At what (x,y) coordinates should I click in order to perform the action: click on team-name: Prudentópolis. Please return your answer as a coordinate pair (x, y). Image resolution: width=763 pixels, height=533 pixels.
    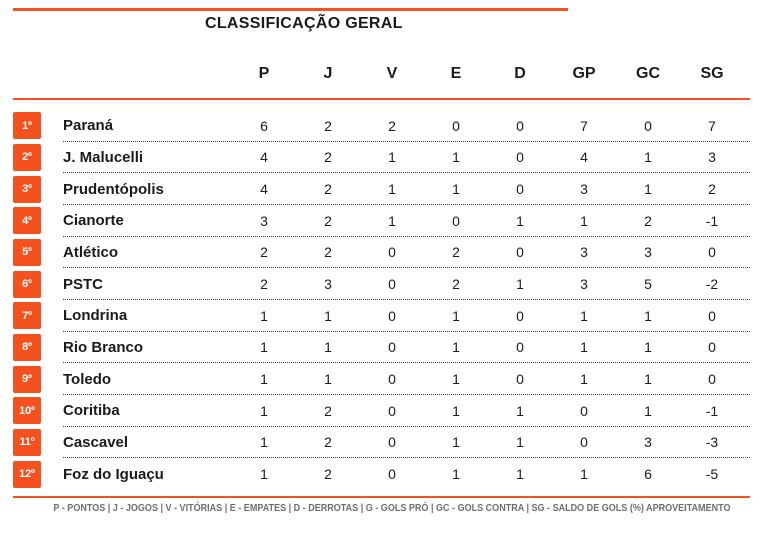
    Looking at the image, I should click on (113, 189).